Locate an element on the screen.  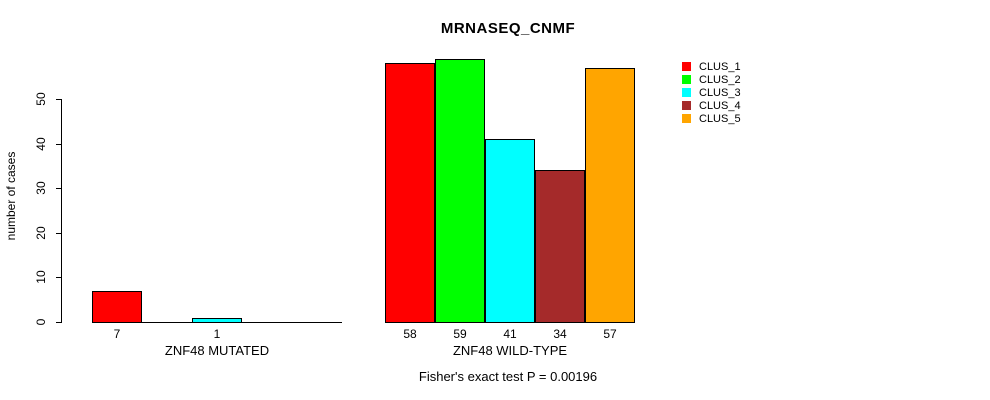
legend-label: CLUS_1 is located at coordinates (720, 66).